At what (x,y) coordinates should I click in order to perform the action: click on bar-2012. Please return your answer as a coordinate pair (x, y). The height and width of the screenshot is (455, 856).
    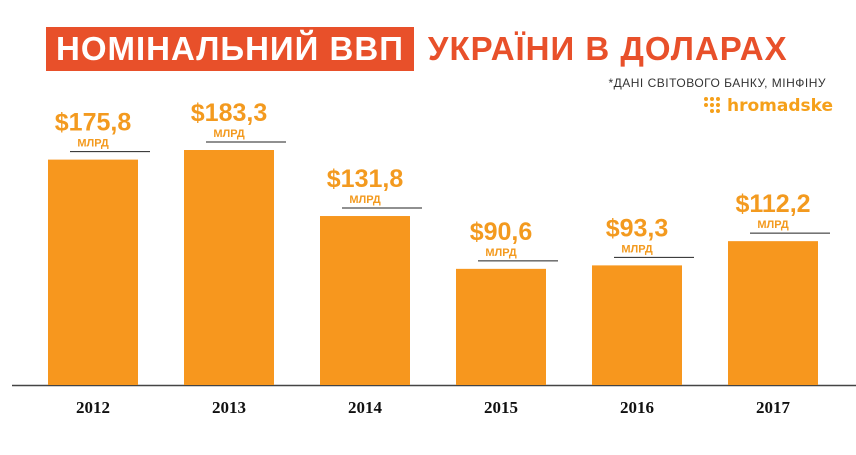
    Looking at the image, I should click on (93, 272).